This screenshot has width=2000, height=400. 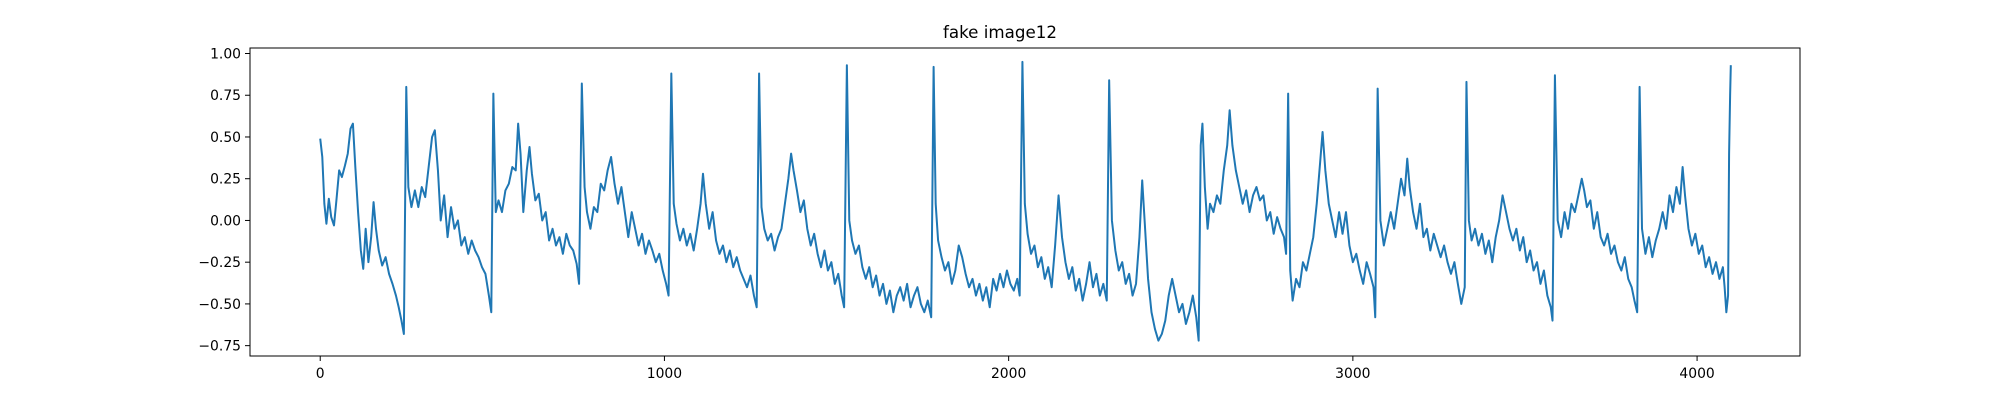 I want to click on chart-title: fake image12, so click(x=1000, y=32).